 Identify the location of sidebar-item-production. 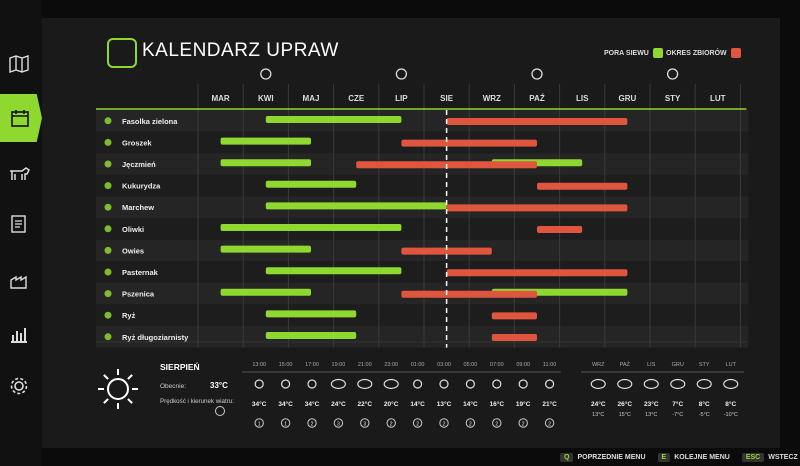
(19, 280).